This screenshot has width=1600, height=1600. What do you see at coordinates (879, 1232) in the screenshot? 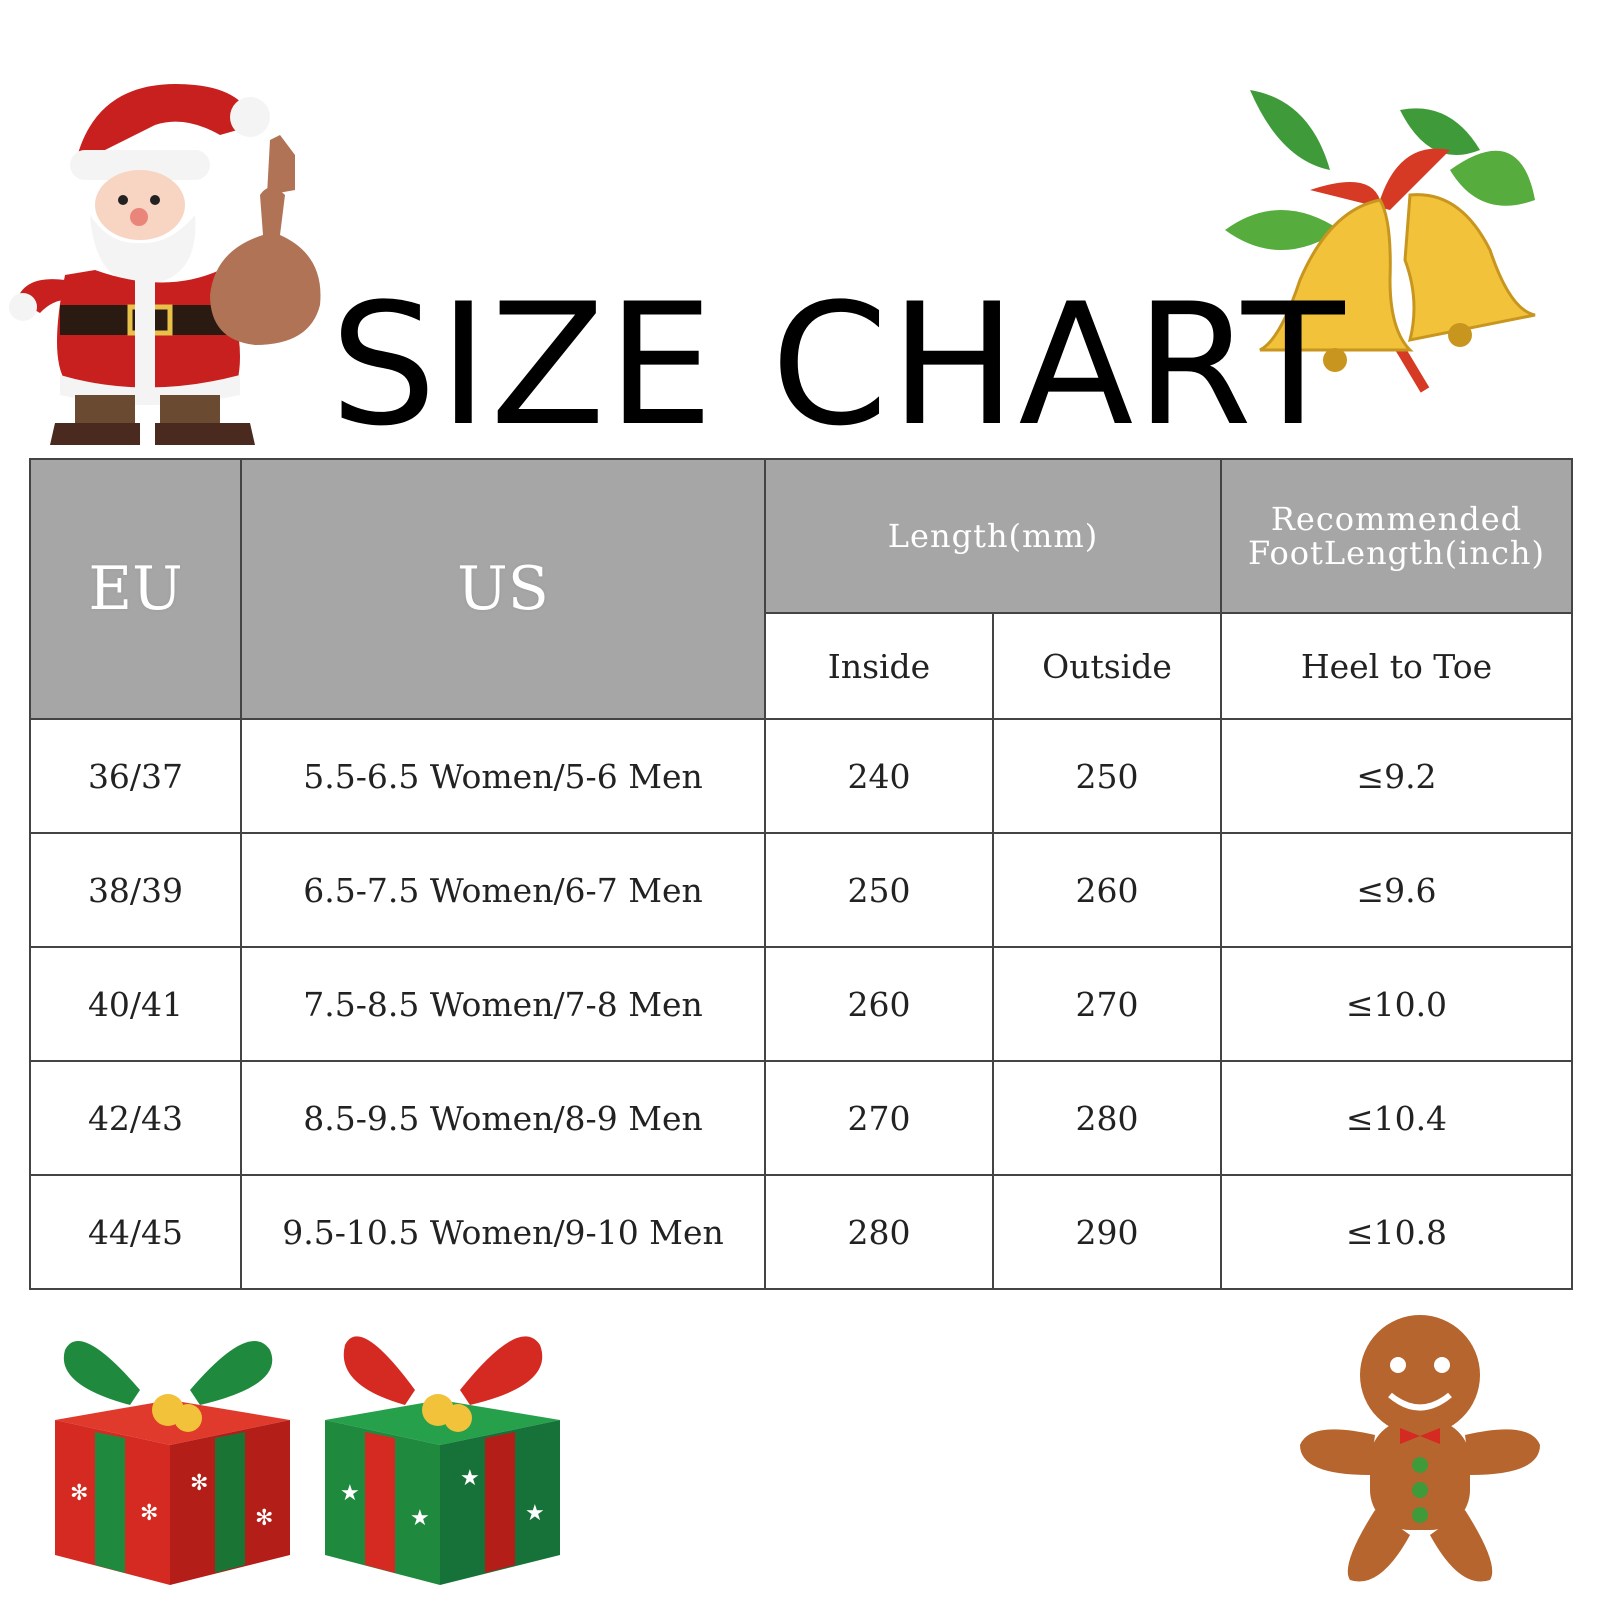
I see `cell-inside: 280` at bounding box center [879, 1232].